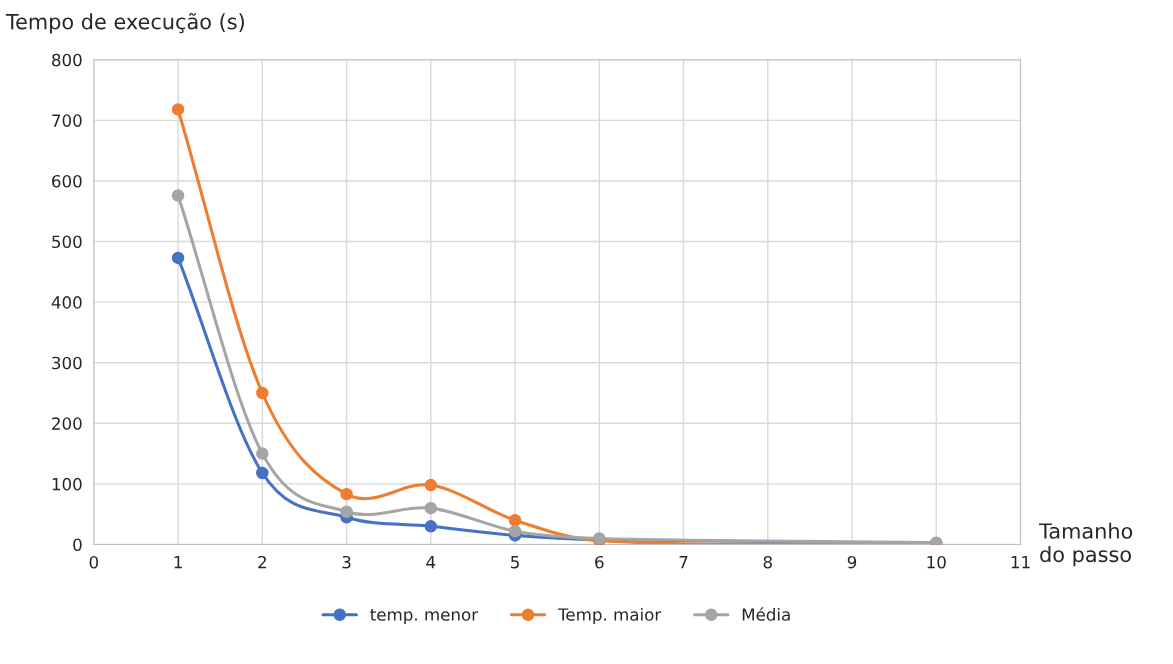  I want to click on legend-label: Temp. maior, so click(610, 616).